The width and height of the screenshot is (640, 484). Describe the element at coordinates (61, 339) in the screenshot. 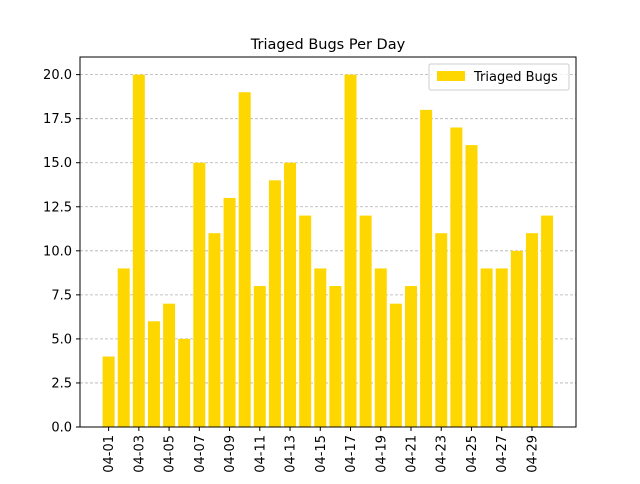

I see `y-tick-label: 5.0` at that location.